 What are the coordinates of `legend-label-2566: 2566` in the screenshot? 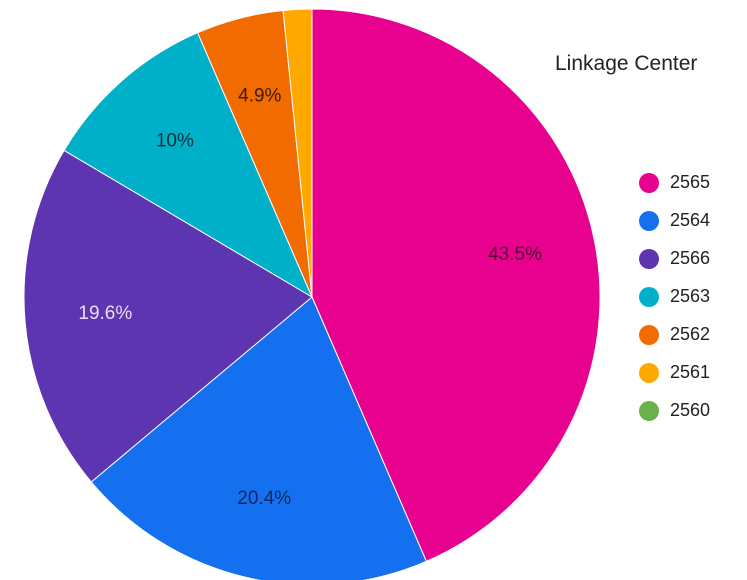 It's located at (690, 258).